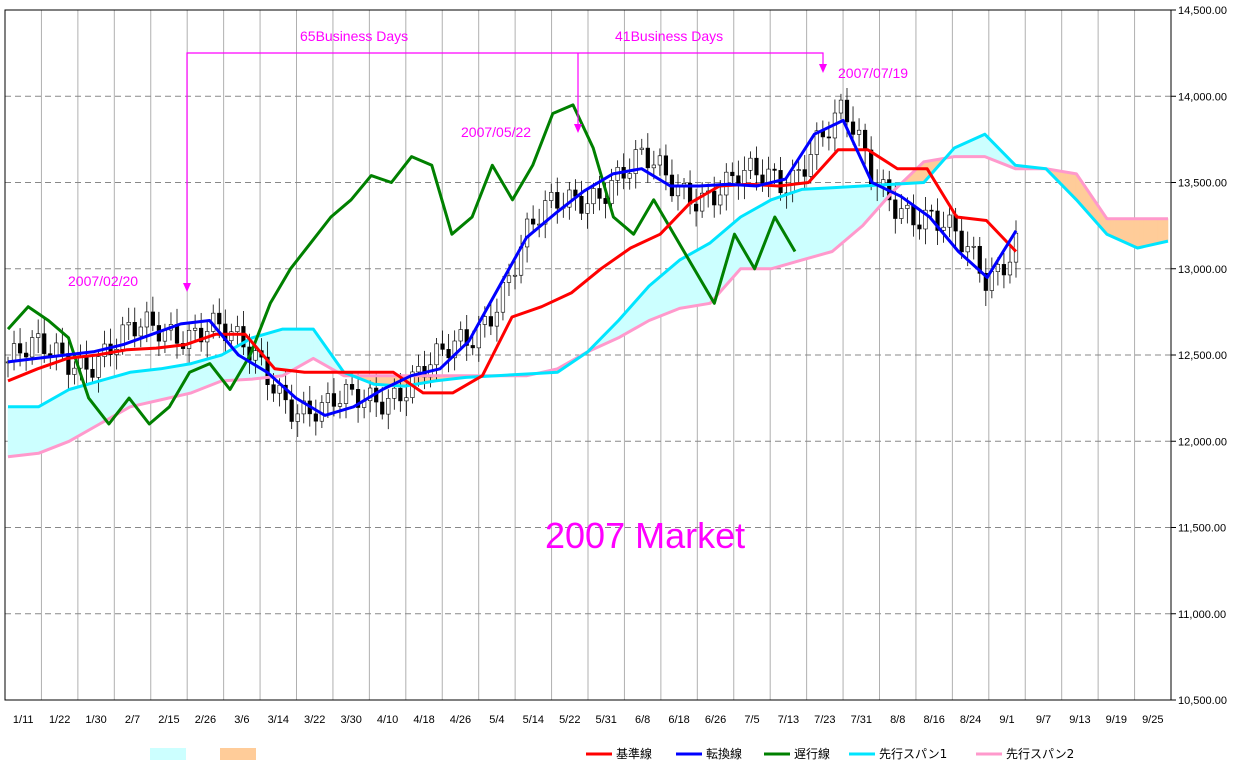 Image resolution: width=1239 pixels, height=772 pixels. What do you see at coordinates (423, 720) in the screenshot?
I see `x-tick-label: 4/18` at bounding box center [423, 720].